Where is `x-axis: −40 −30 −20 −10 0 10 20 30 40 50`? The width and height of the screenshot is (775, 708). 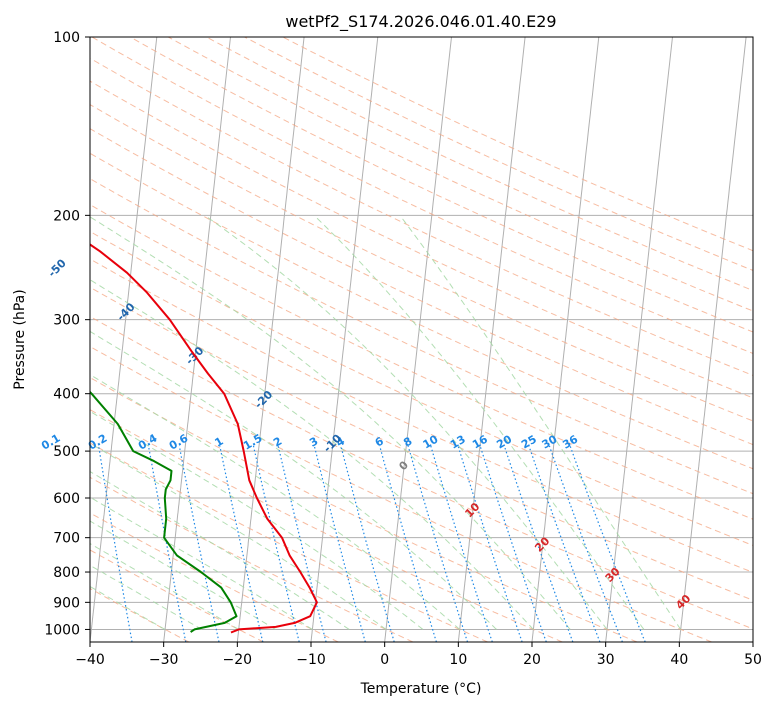
x-axis: −40 −30 −20 −10 0 10 20 30 40 50 is located at coordinates (418, 655).